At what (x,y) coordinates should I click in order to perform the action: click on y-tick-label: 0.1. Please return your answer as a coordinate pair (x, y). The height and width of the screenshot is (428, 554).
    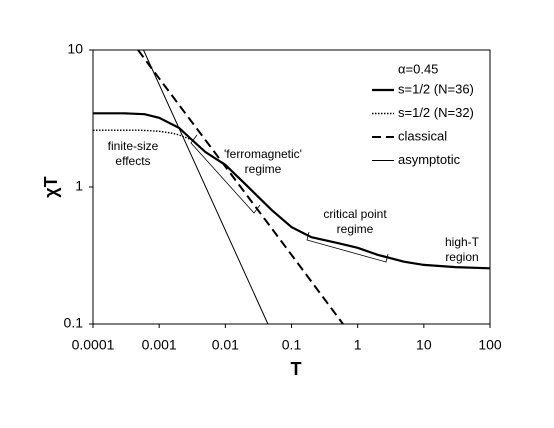
    Looking at the image, I should click on (74, 323).